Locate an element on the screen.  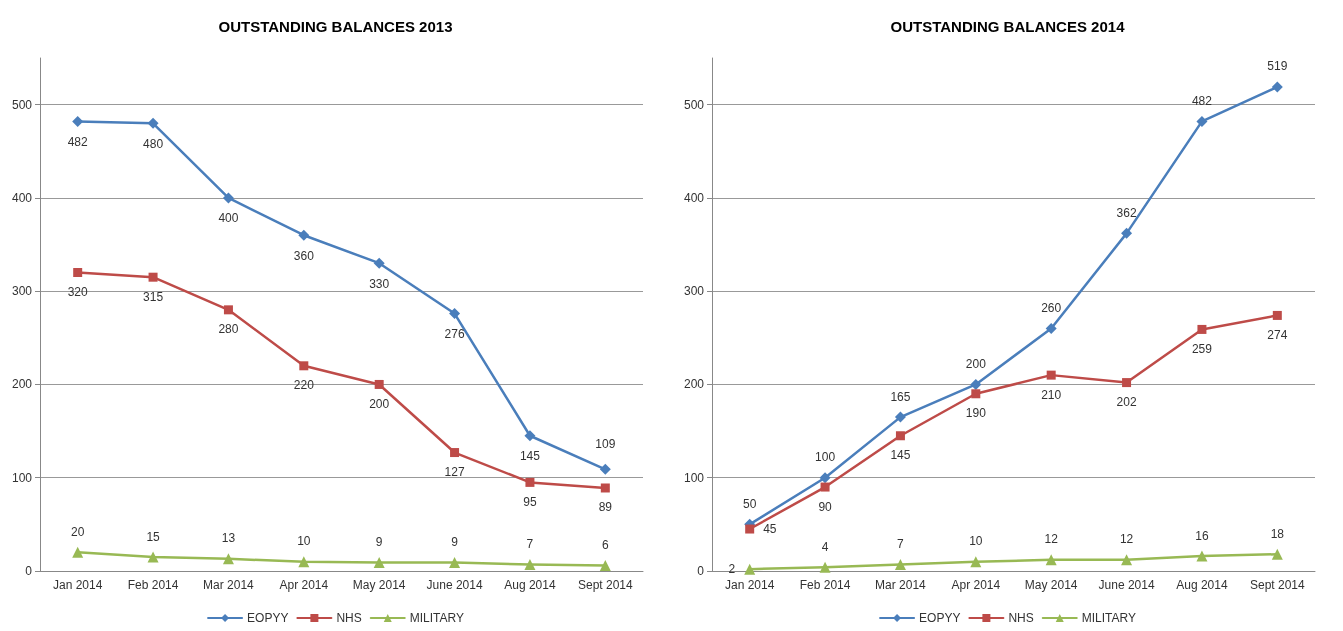
data-label: 280 is located at coordinates (228, 329).